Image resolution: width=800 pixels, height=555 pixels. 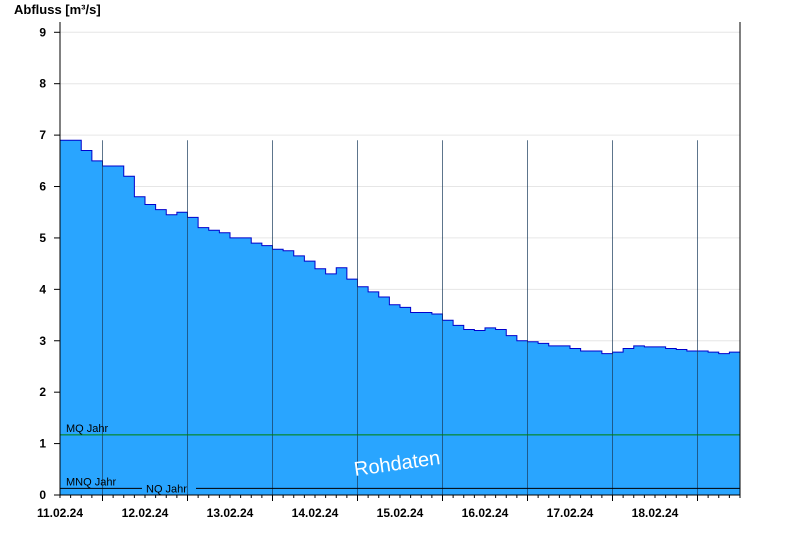 I want to click on x-tick-label: 14.02.24, so click(x=315, y=513).